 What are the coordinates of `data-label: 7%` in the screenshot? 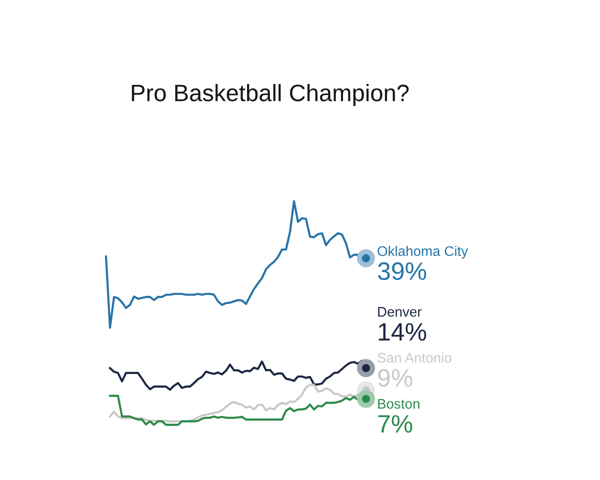 It's located at (395, 424).